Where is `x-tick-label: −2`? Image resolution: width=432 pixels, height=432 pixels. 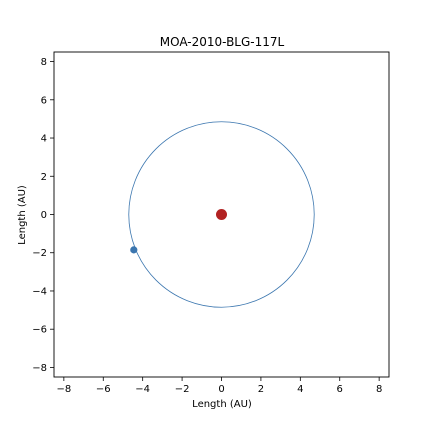
x-tick-label: −2 is located at coordinates (182, 389).